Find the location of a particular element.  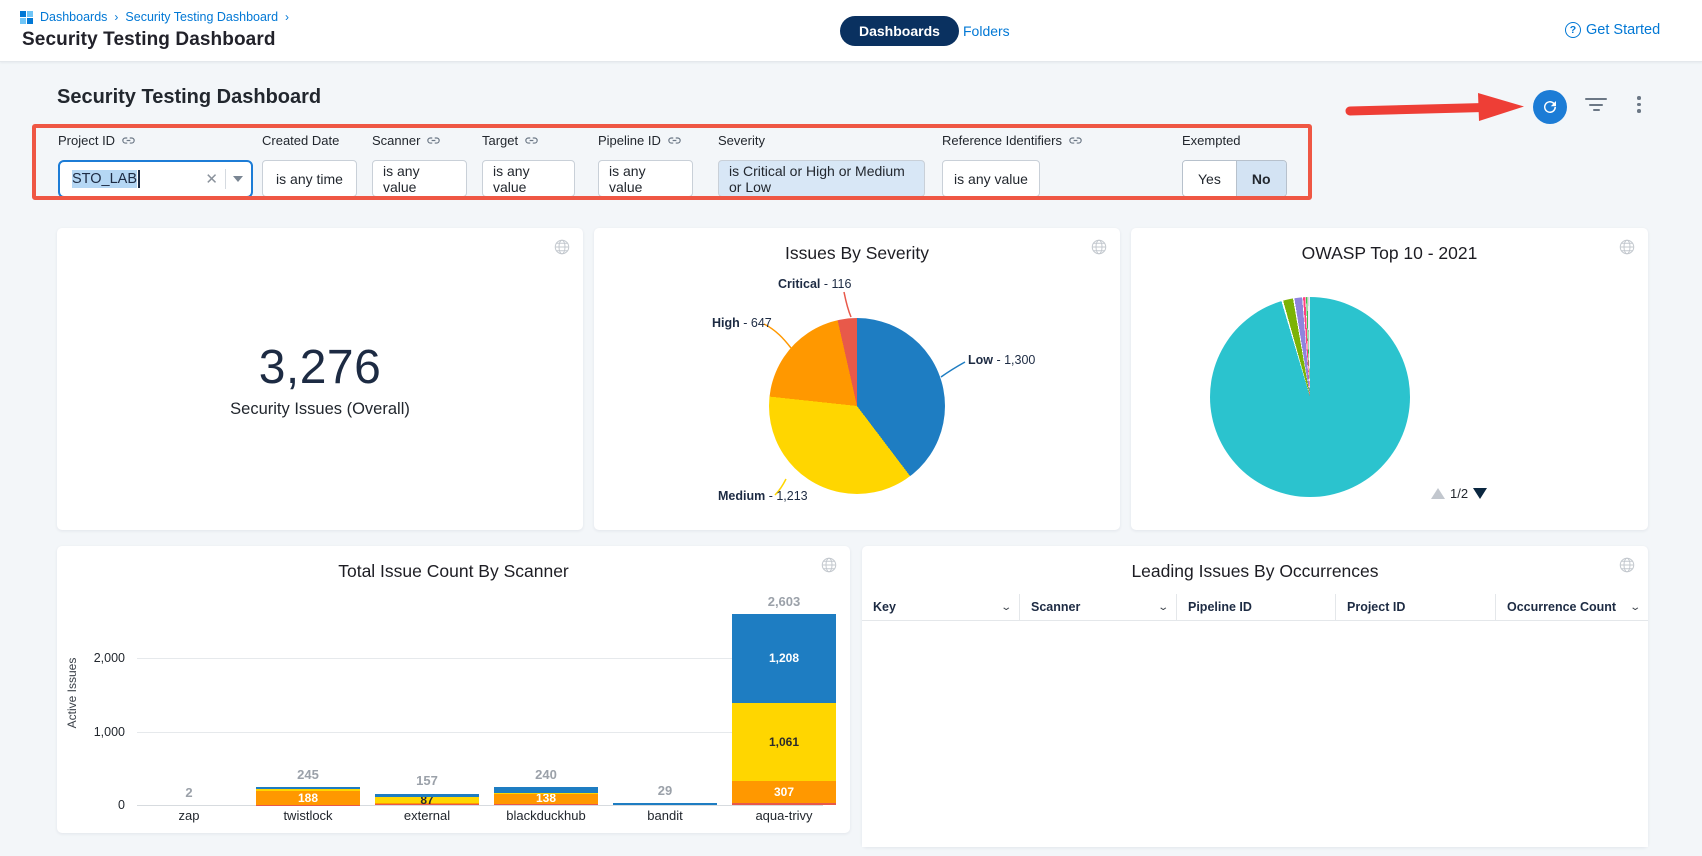

bar-segment-low: 1,208 is located at coordinates (784, 658).